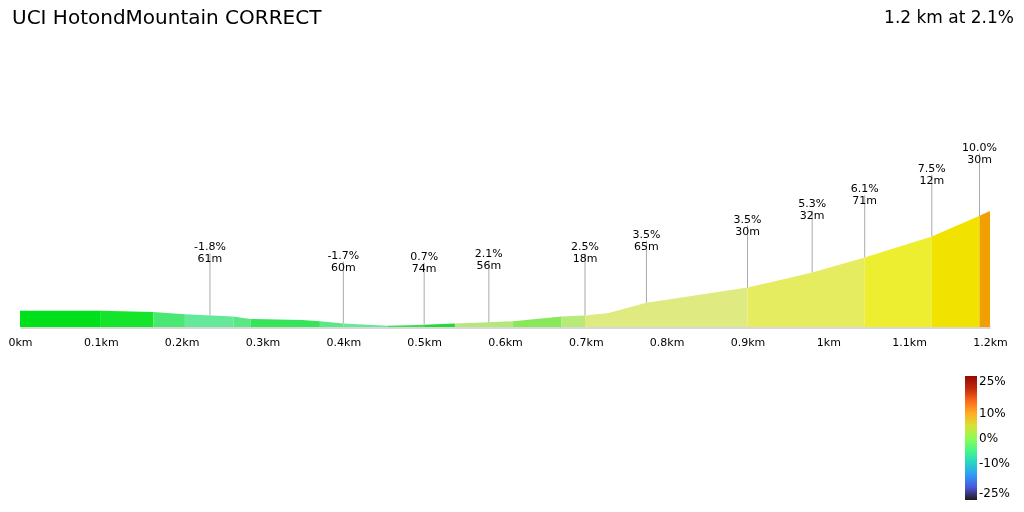 This screenshot has width=1024, height=512. I want to click on annotation: 3.5% 30m, so click(747, 225).